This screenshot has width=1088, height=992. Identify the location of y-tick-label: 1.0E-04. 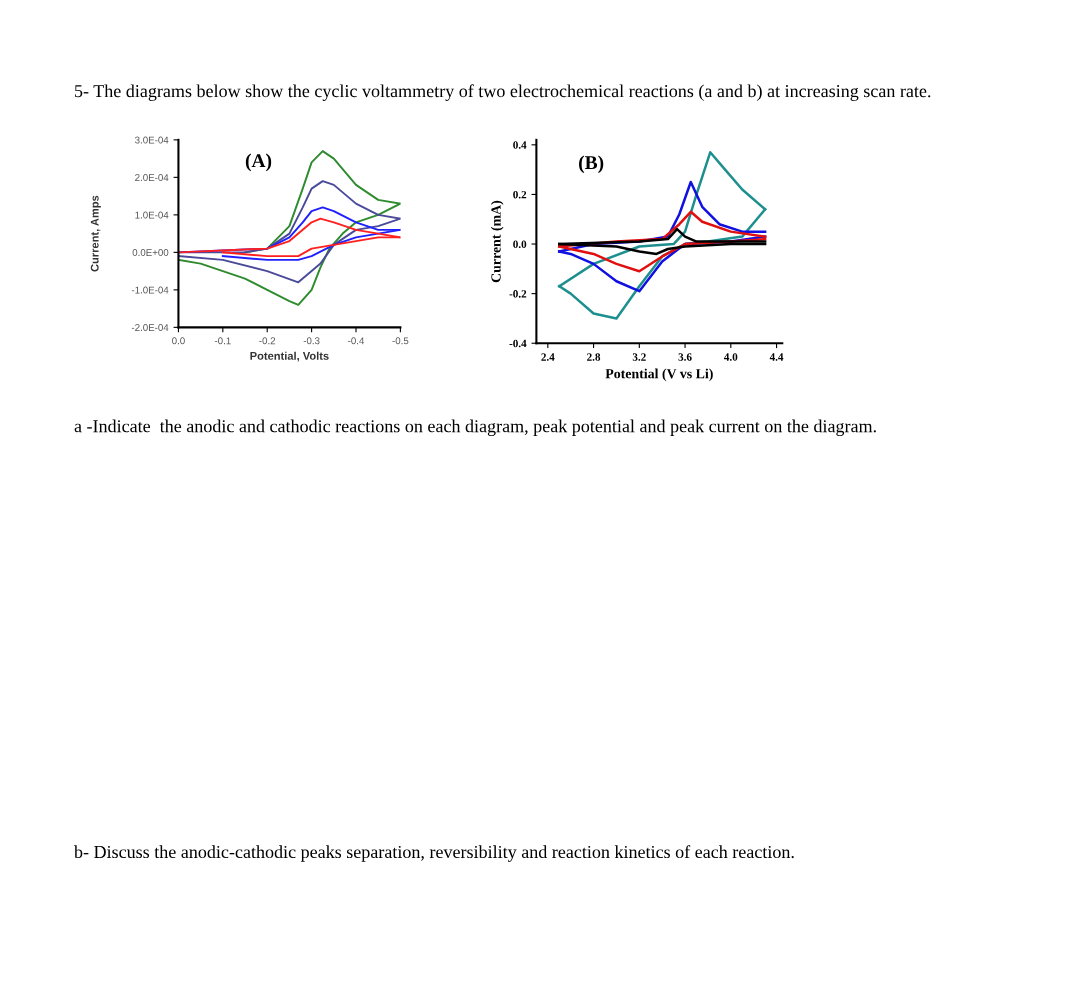
(152, 215).